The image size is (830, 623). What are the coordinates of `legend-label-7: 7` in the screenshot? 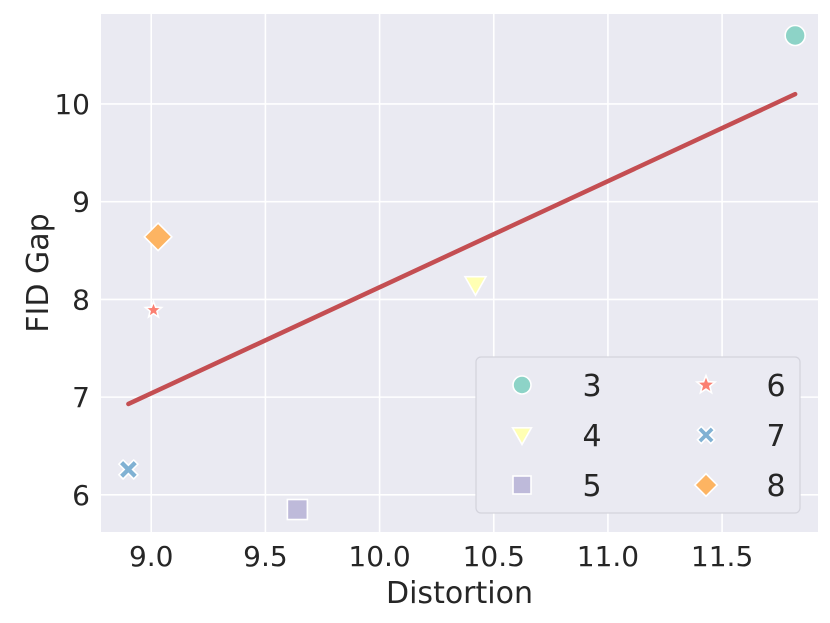 It's located at (775, 436).